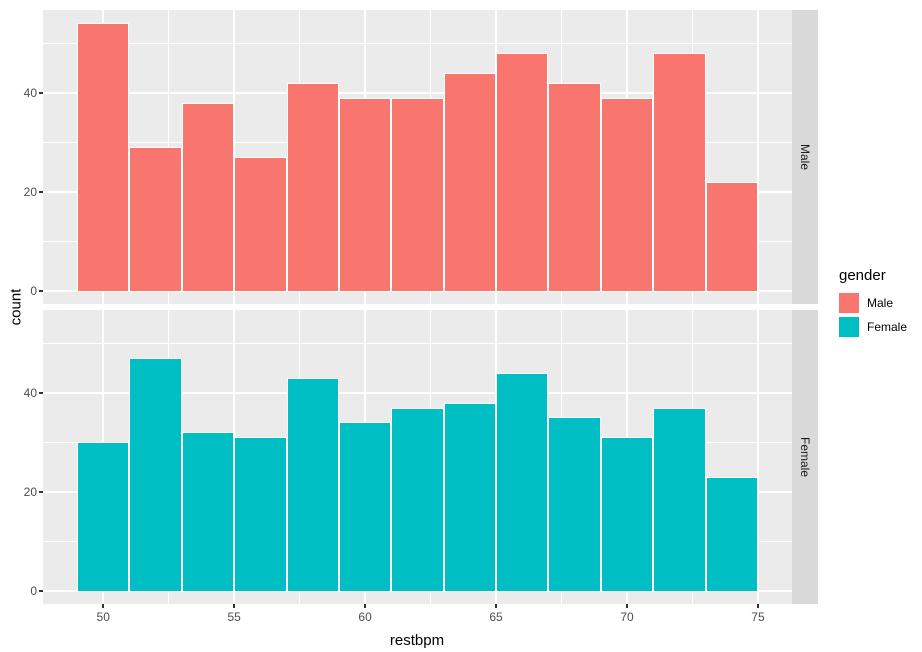 The height and width of the screenshot is (652, 922). I want to click on facet-strip-female: Female, so click(805, 457).